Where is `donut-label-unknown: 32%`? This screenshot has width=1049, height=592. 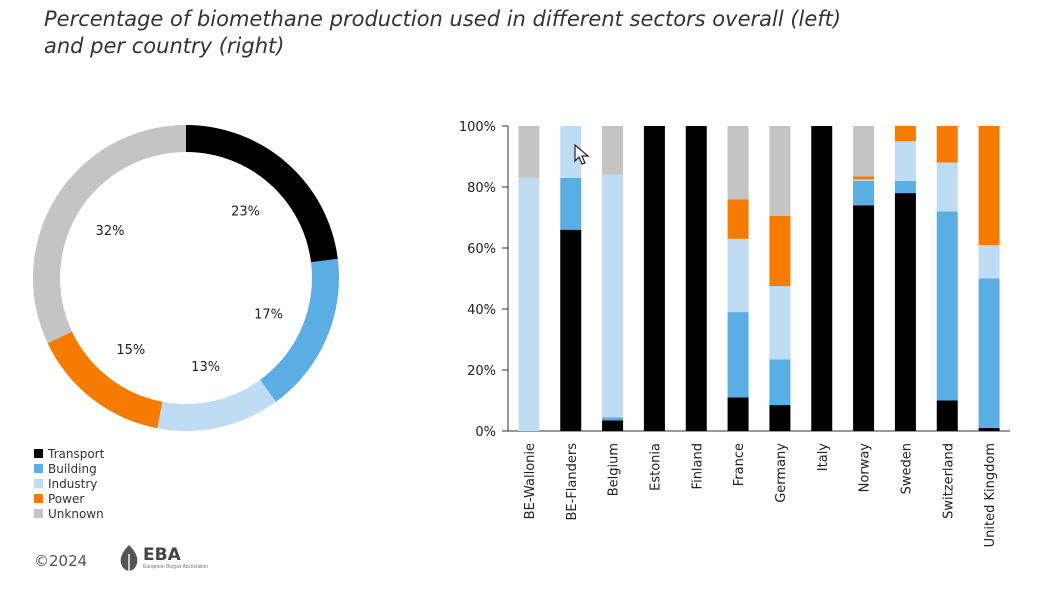
donut-label-unknown: 32% is located at coordinates (110, 231).